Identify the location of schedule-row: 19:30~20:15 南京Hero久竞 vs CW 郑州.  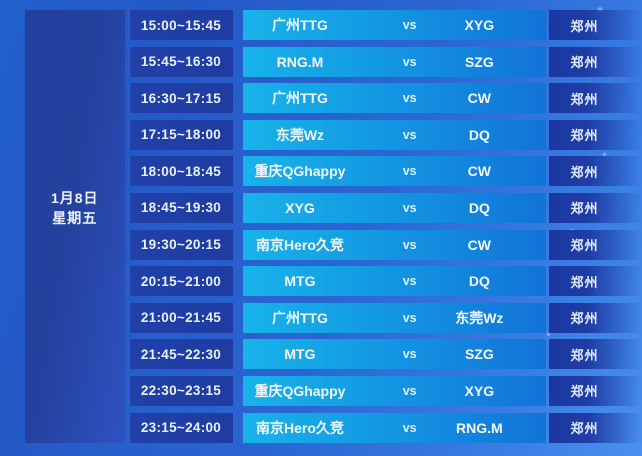
(385, 244).